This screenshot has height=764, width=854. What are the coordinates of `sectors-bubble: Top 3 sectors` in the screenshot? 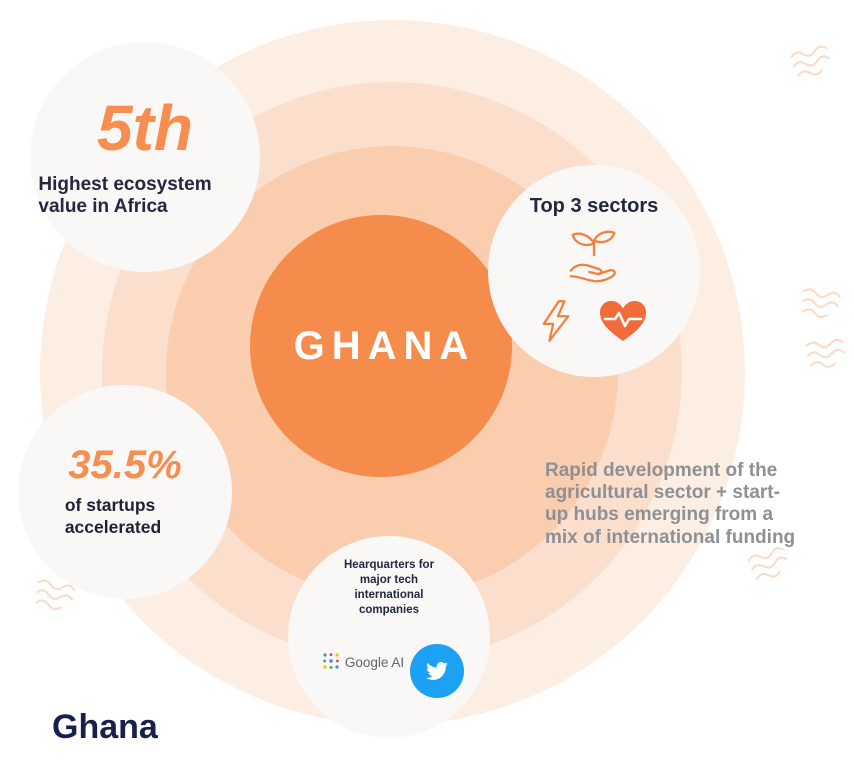 It's located at (594, 271).